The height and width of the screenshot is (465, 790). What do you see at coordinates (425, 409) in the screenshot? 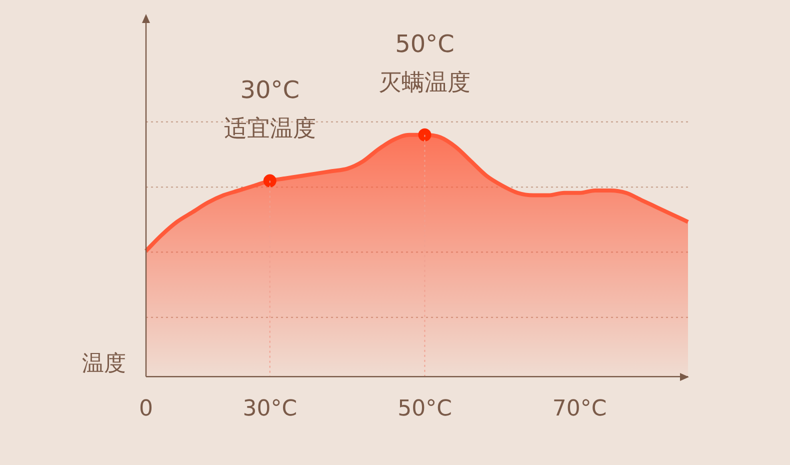
I see `x-tick-label: 50°C` at bounding box center [425, 409].